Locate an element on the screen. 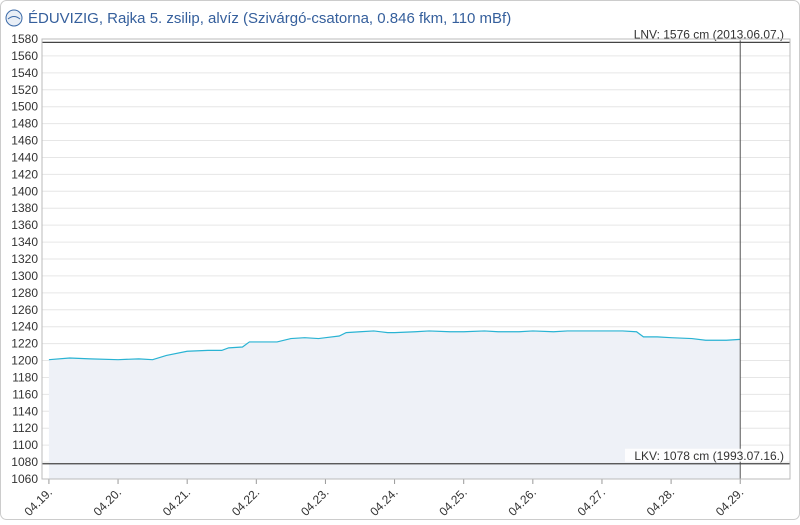  y-tick-label: 1200 is located at coordinates (24, 361).